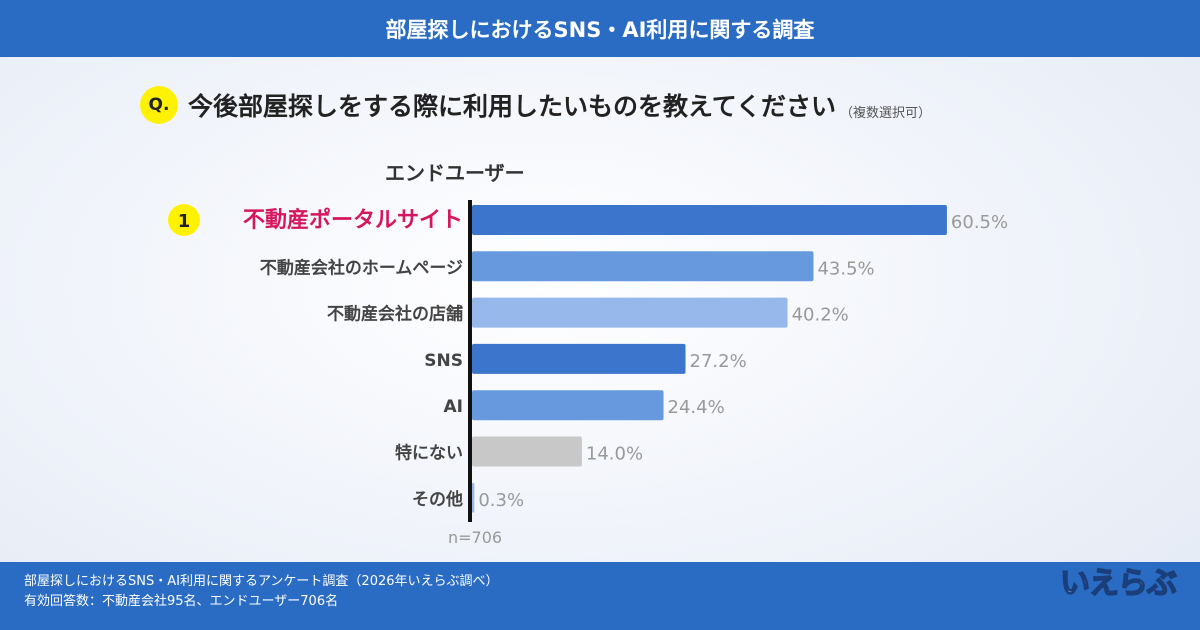 The height and width of the screenshot is (630, 1200). What do you see at coordinates (512, 106) in the screenshot?
I see `question-text: 今後部屋探しをする際に利用したいものを教えてください` at bounding box center [512, 106].